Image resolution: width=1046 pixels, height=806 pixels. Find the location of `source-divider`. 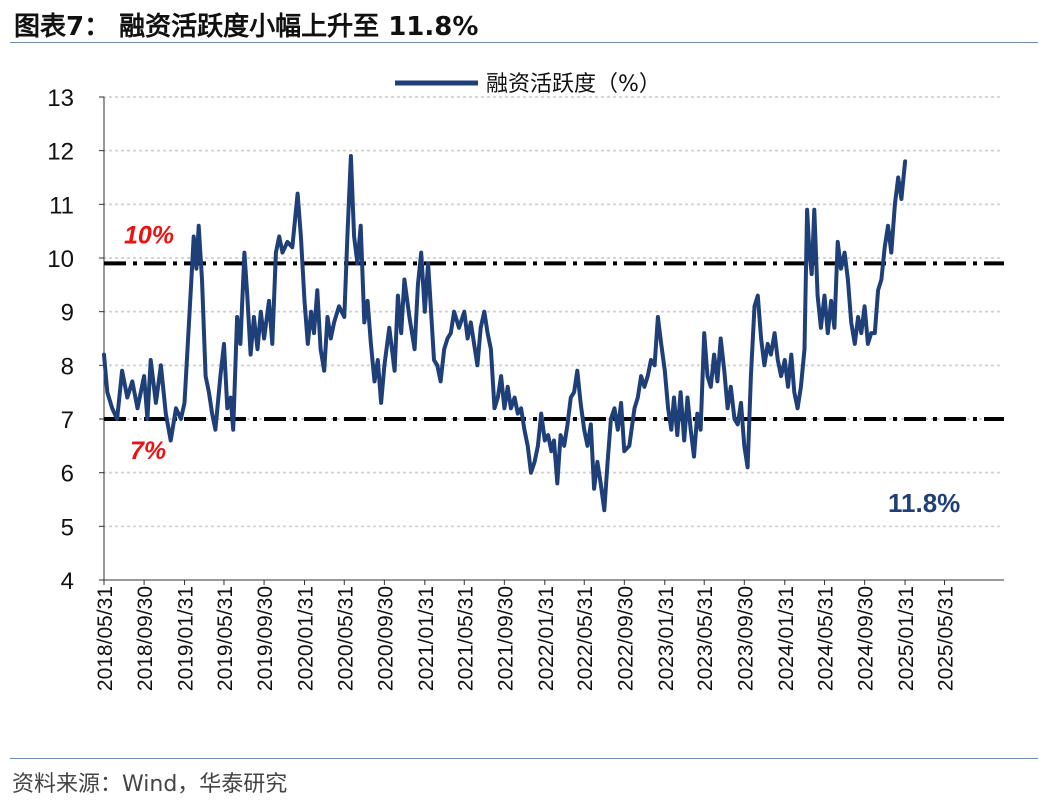

source-divider is located at coordinates (524, 758).